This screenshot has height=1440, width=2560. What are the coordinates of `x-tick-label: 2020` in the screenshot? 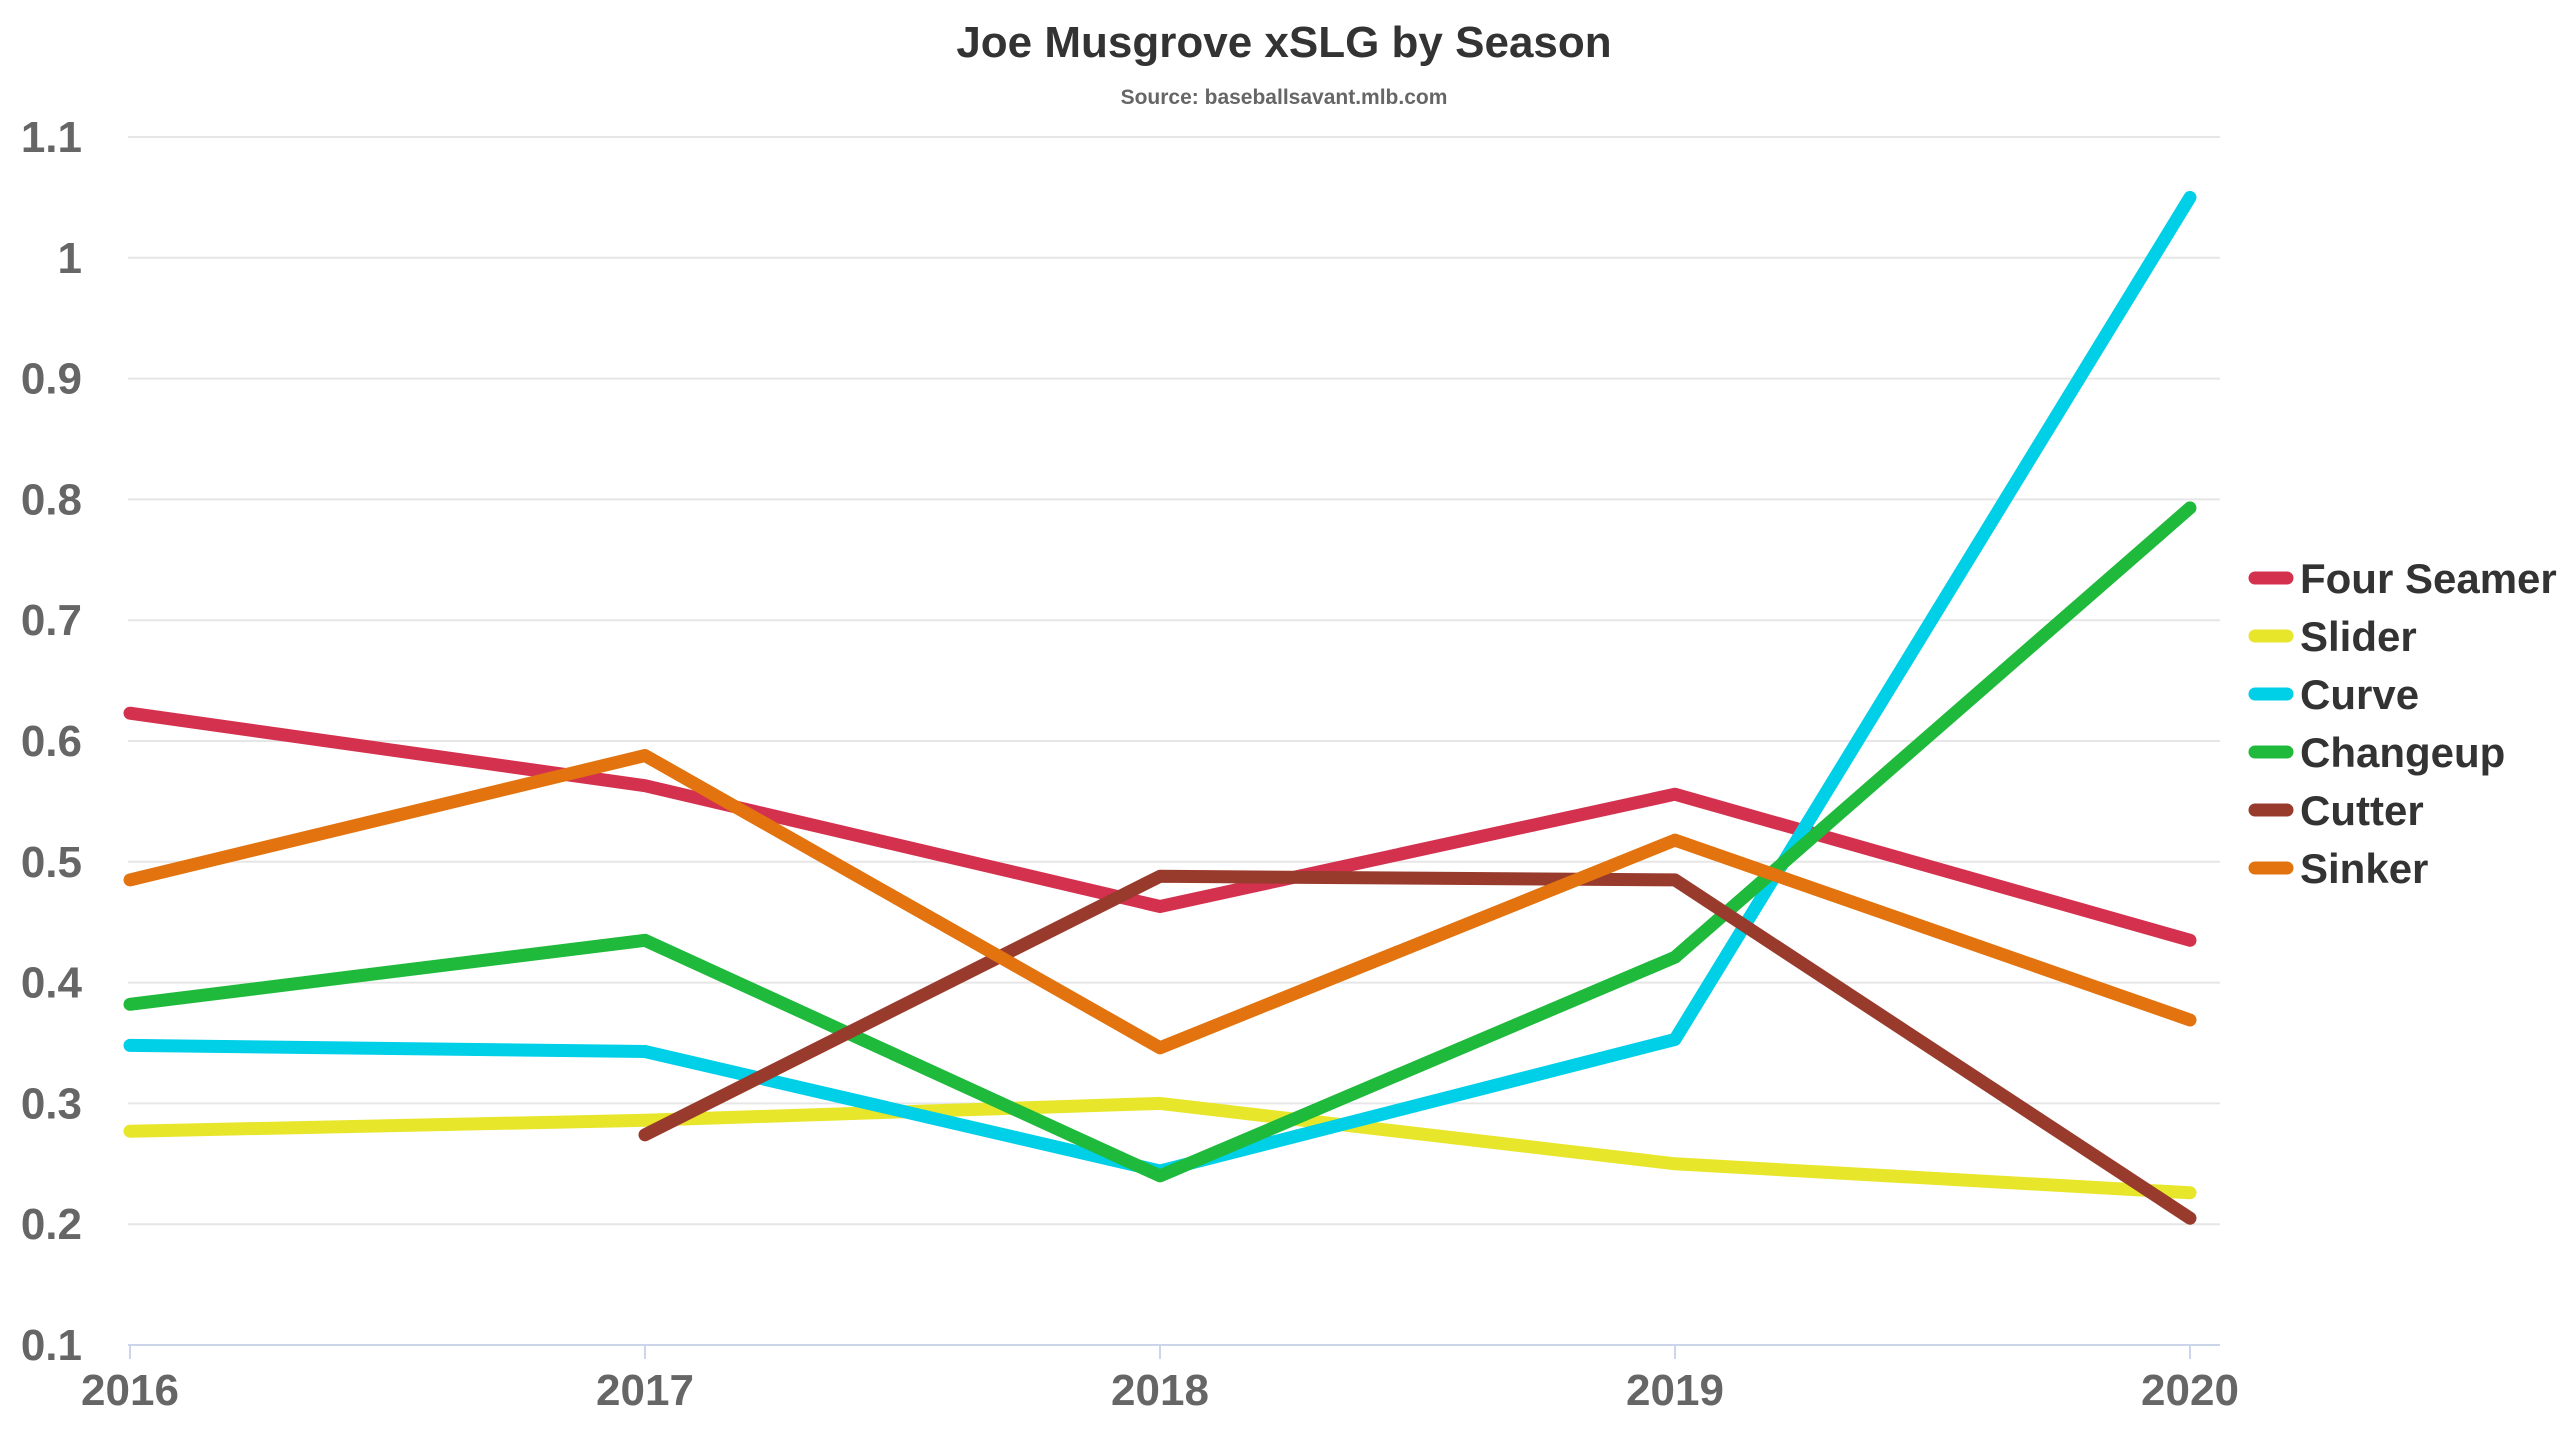 It's located at (2190, 1390).